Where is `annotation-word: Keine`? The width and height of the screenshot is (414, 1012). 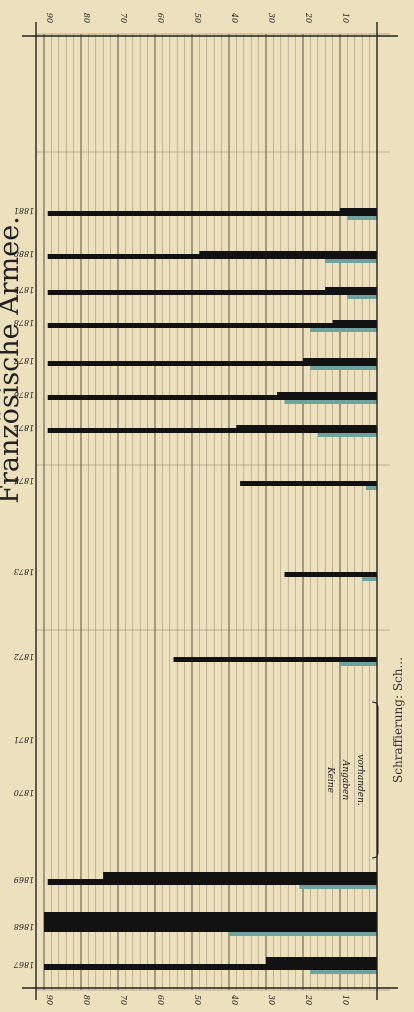 annotation-word: Keine is located at coordinates (330, 779).